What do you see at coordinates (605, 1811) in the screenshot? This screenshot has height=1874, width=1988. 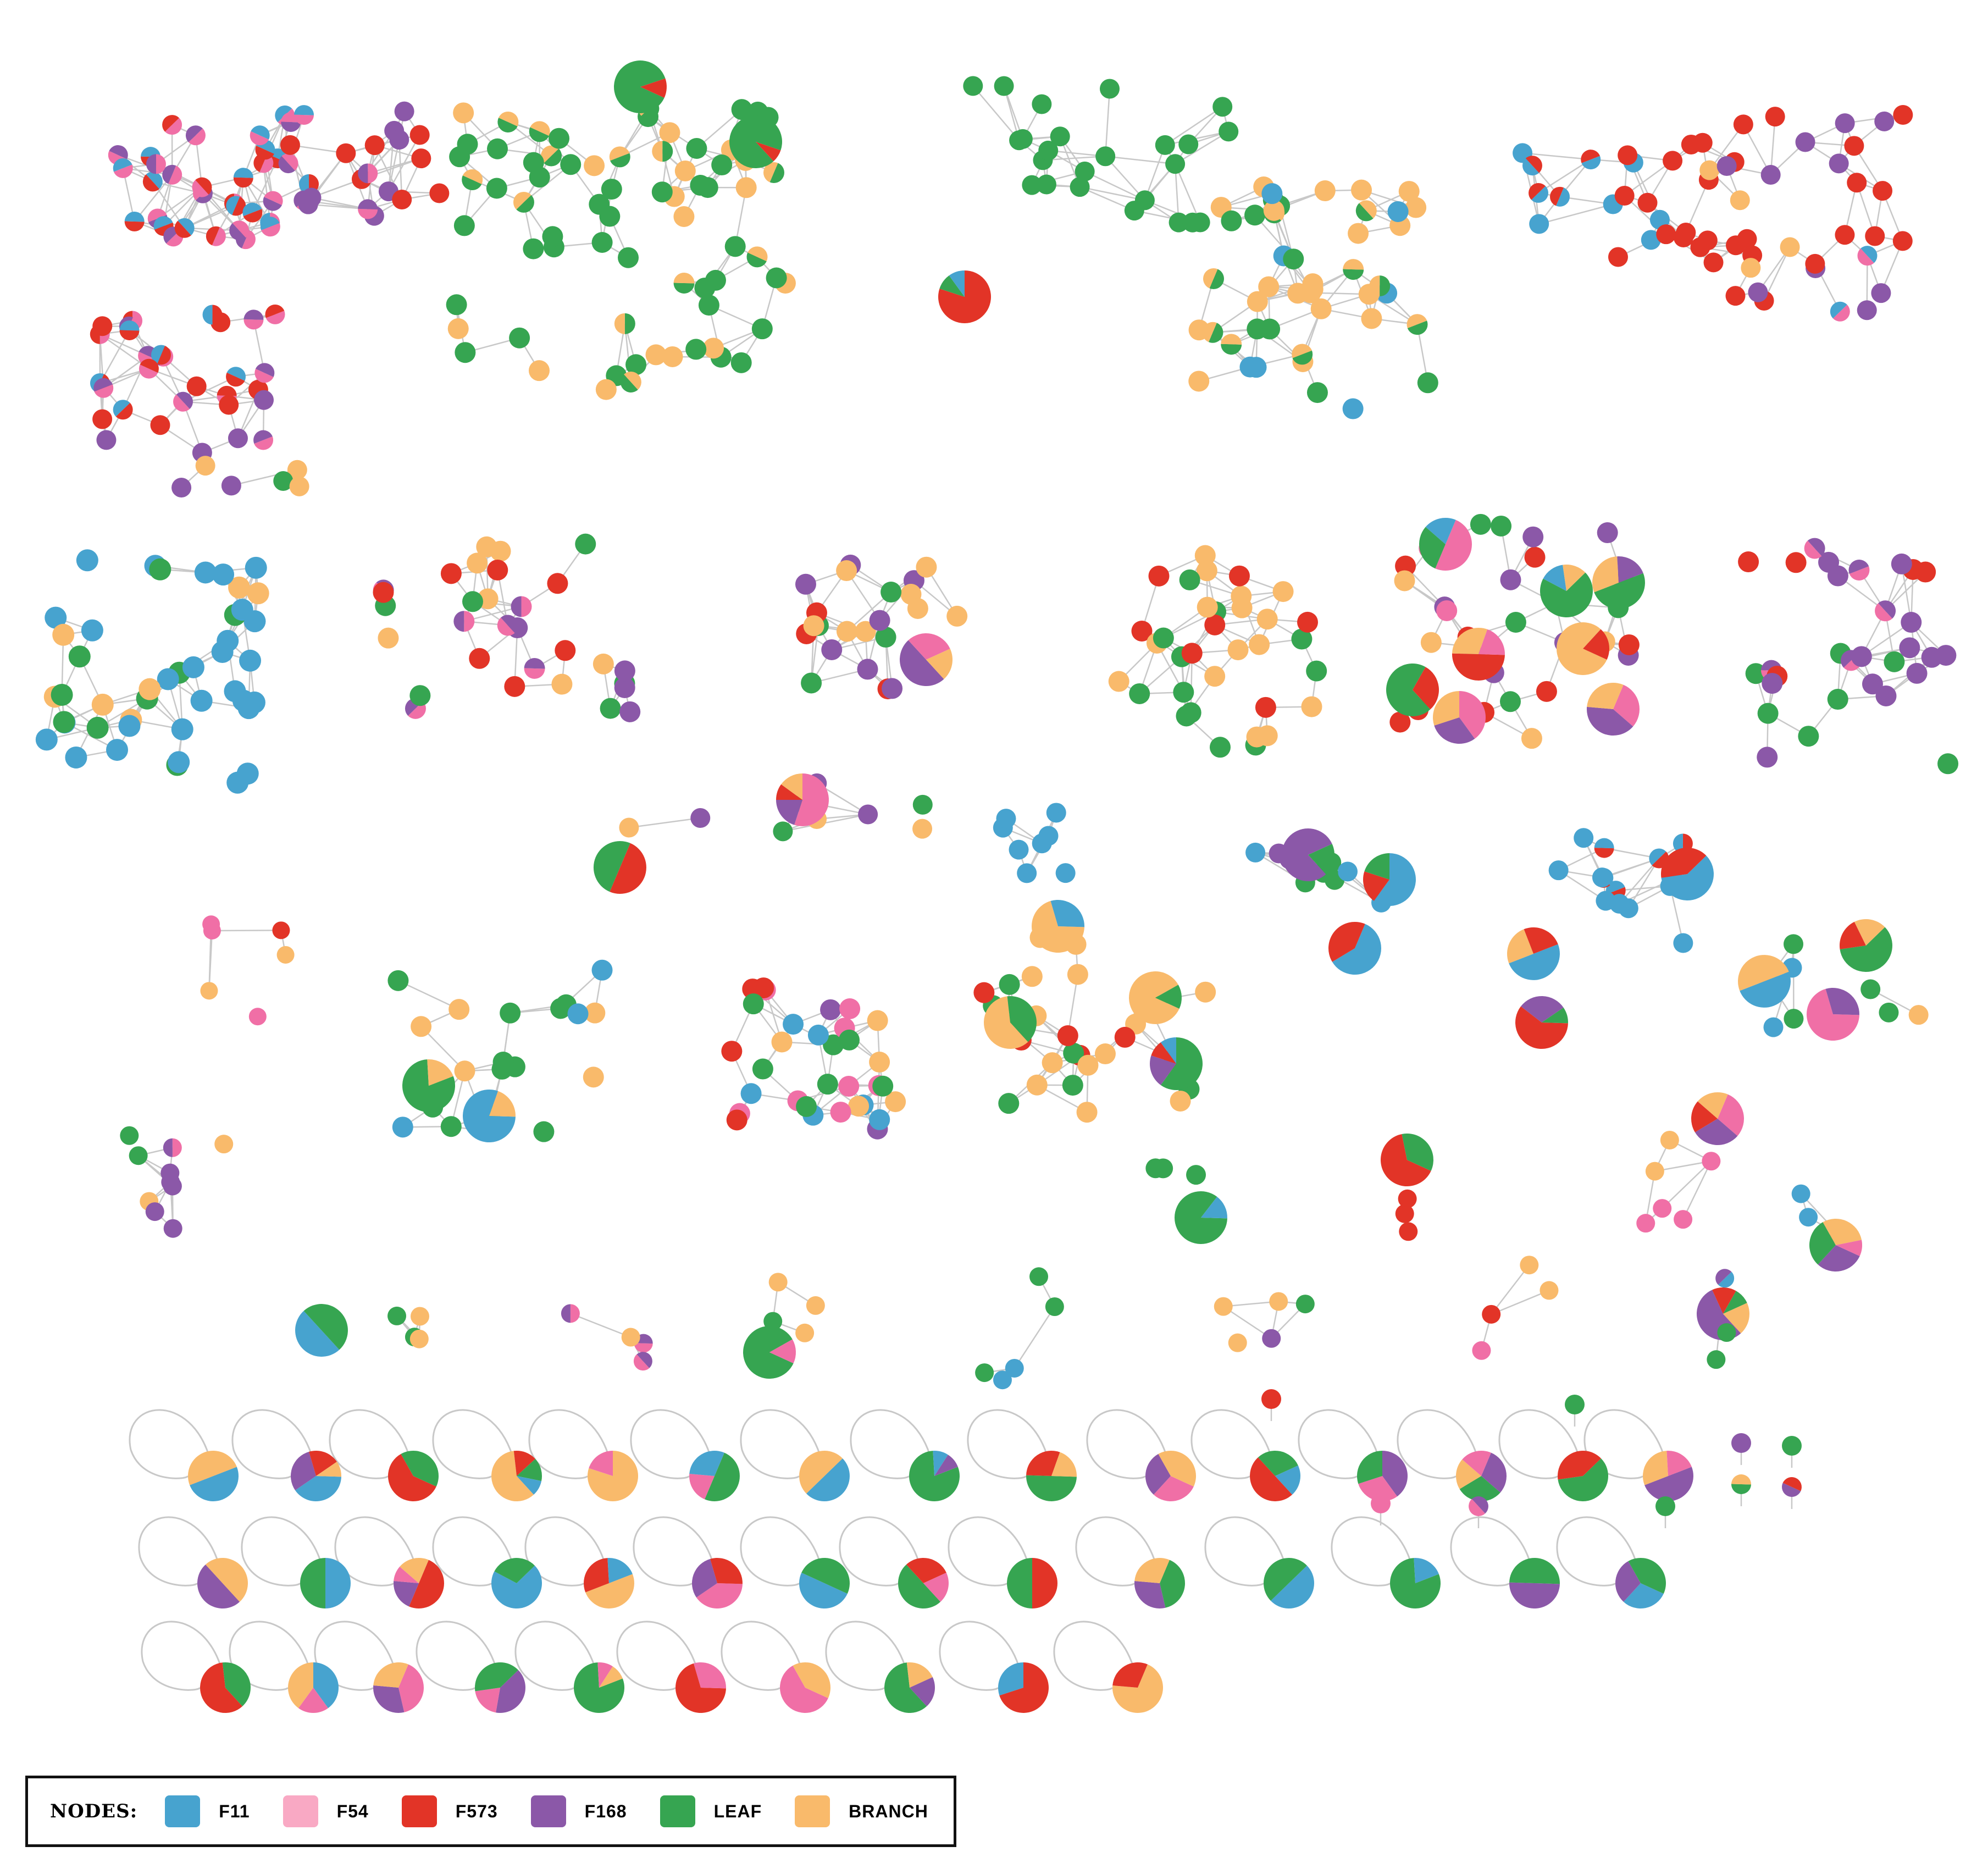 I see `legend-label-f168: F168` at bounding box center [605, 1811].